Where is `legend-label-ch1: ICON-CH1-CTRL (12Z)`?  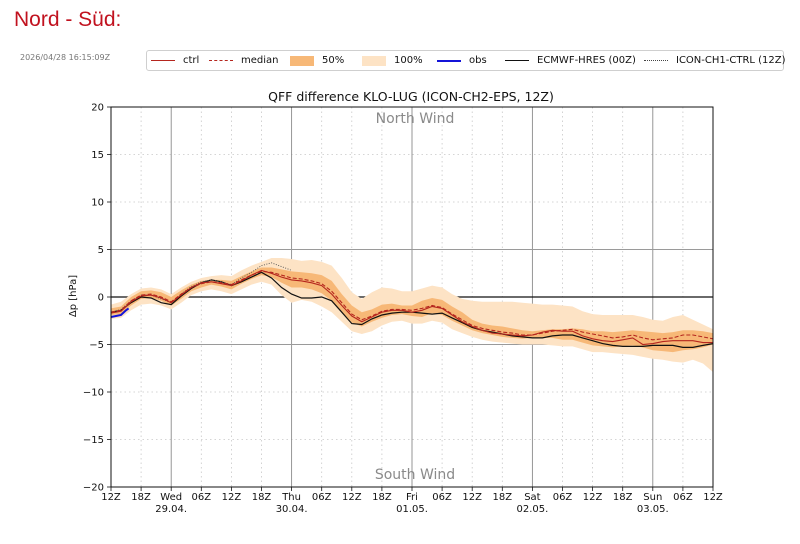 legend-label-ch1: ICON-CH1-CTRL (12Z) is located at coordinates (731, 60).